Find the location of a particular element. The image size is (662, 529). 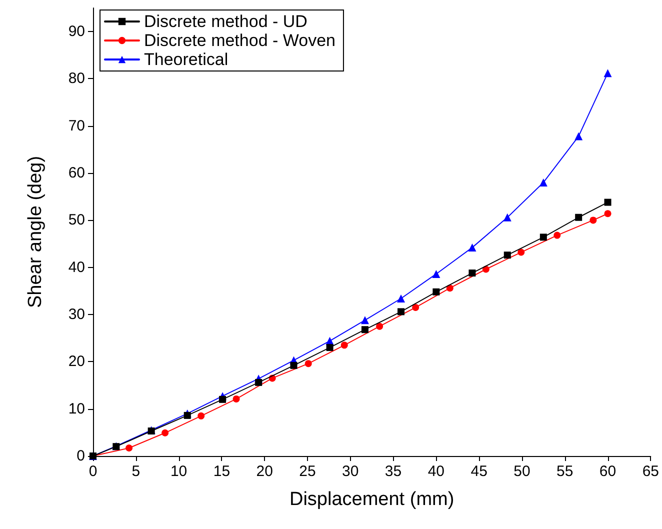

y-tick-label: 50 is located at coordinates (76, 220).